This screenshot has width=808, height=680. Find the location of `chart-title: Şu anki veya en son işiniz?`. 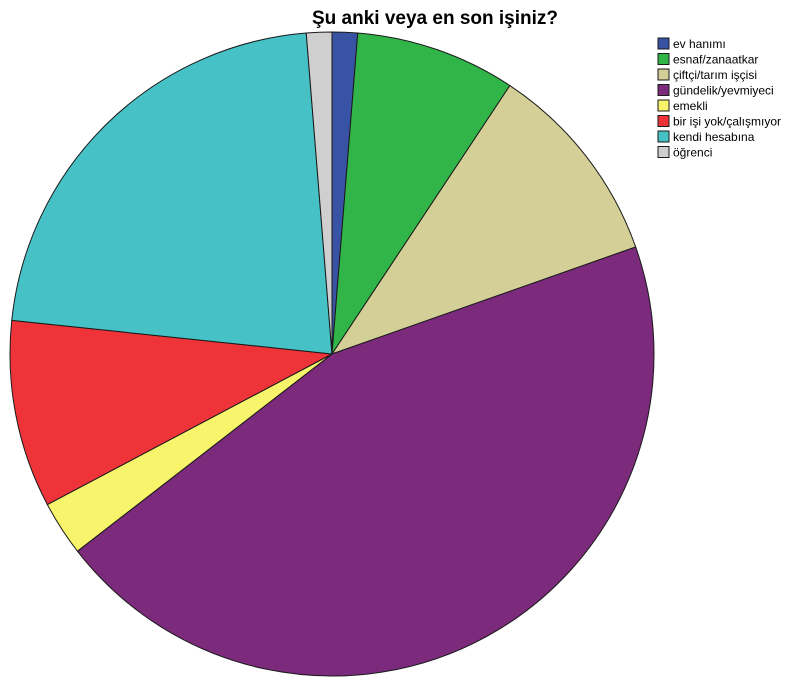

chart-title: Şu anki veya en son işiniz? is located at coordinates (435, 18).